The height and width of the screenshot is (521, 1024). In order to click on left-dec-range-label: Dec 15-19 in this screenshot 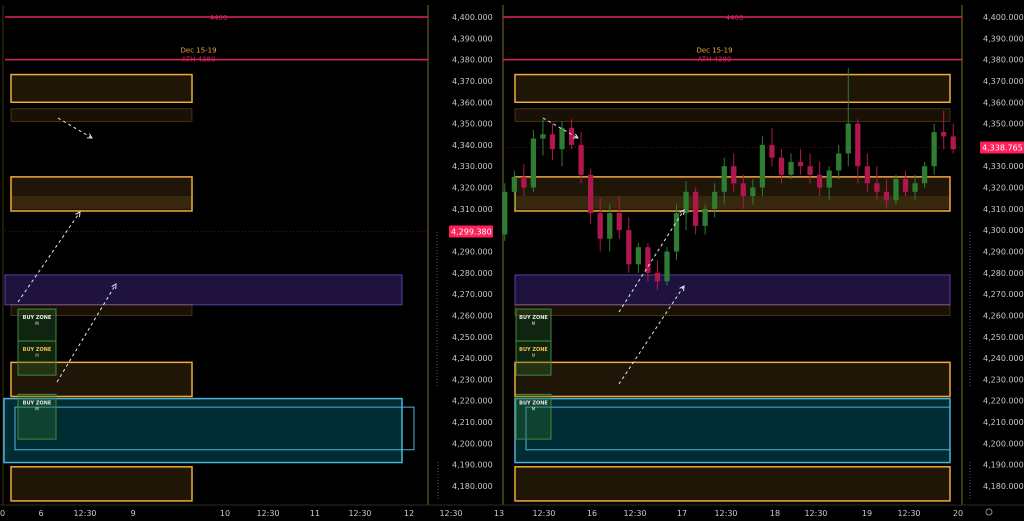, I will do `click(198, 51)`.